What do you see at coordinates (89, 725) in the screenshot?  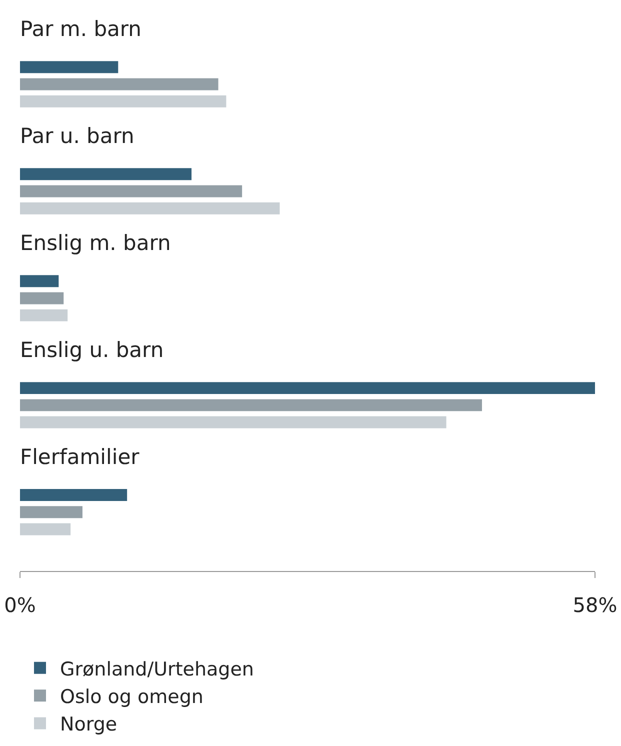 I see `legend-label: Norge` at bounding box center [89, 725].